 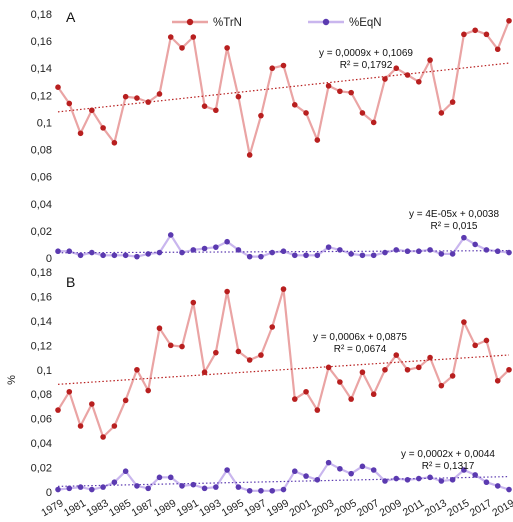 What do you see at coordinates (41, 420) in the screenshot?
I see `panel-b-y-tick-3: 0,06` at bounding box center [41, 420].